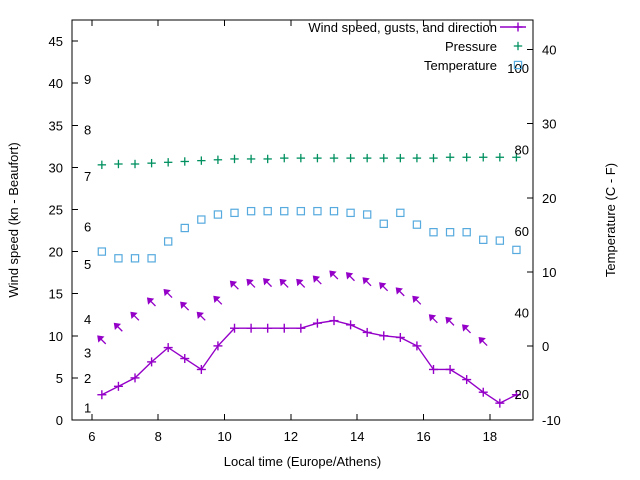 The height and width of the screenshot is (480, 640). What do you see at coordinates (549, 124) in the screenshot?
I see `y2-tick-label: 30` at bounding box center [549, 124].